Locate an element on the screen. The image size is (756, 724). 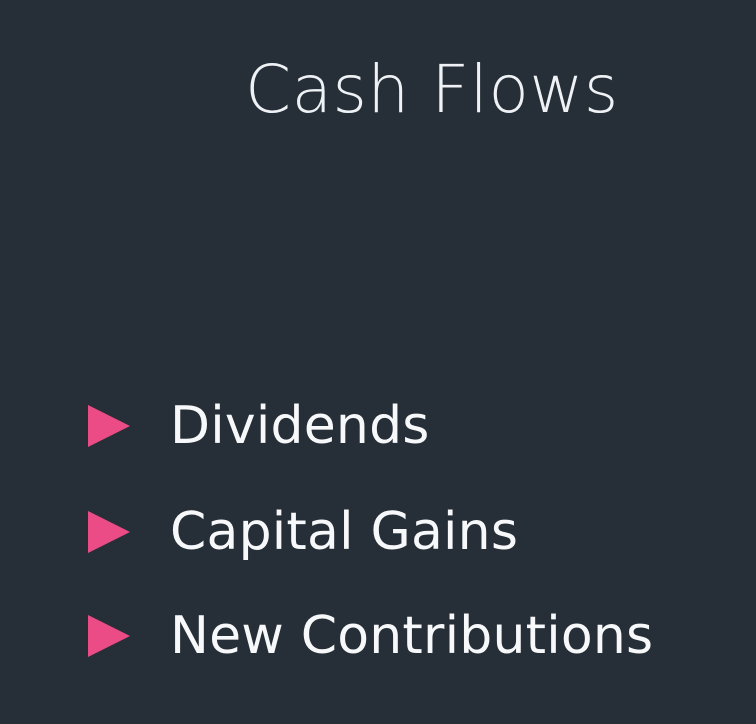
bullet-label: Capital Gains is located at coordinates (344, 532).